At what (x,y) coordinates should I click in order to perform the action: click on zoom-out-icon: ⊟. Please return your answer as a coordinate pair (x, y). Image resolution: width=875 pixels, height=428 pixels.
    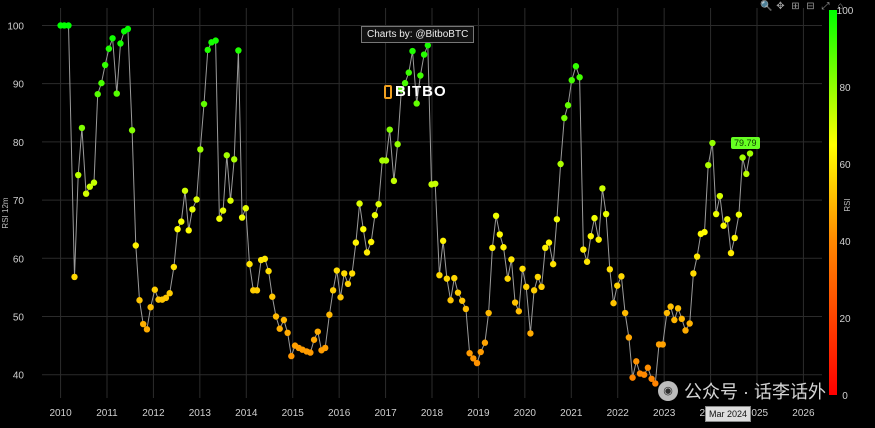
    Looking at the image, I should click on (810, 6).